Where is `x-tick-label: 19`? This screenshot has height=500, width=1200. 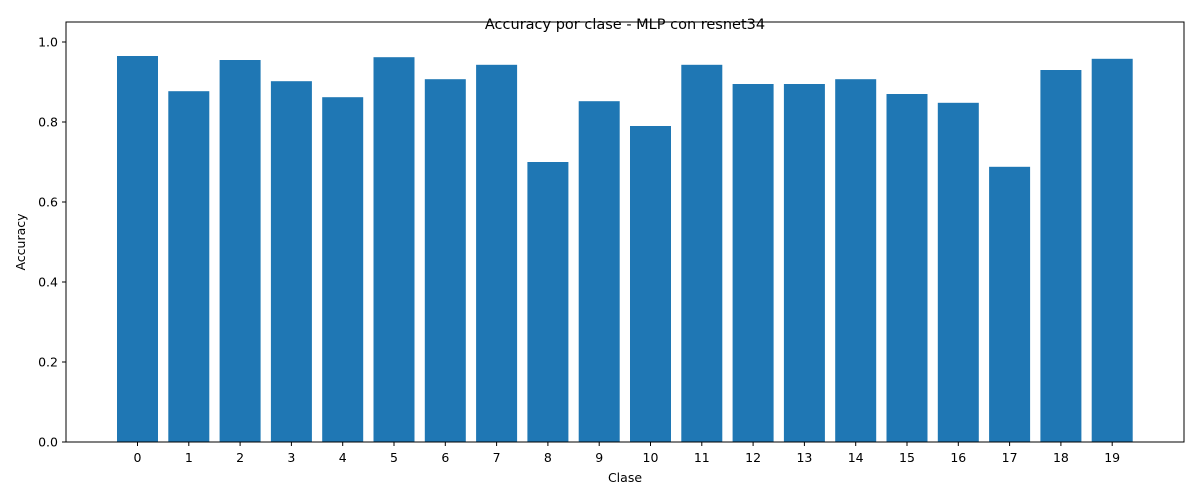 x-tick-label: 19 is located at coordinates (1112, 457).